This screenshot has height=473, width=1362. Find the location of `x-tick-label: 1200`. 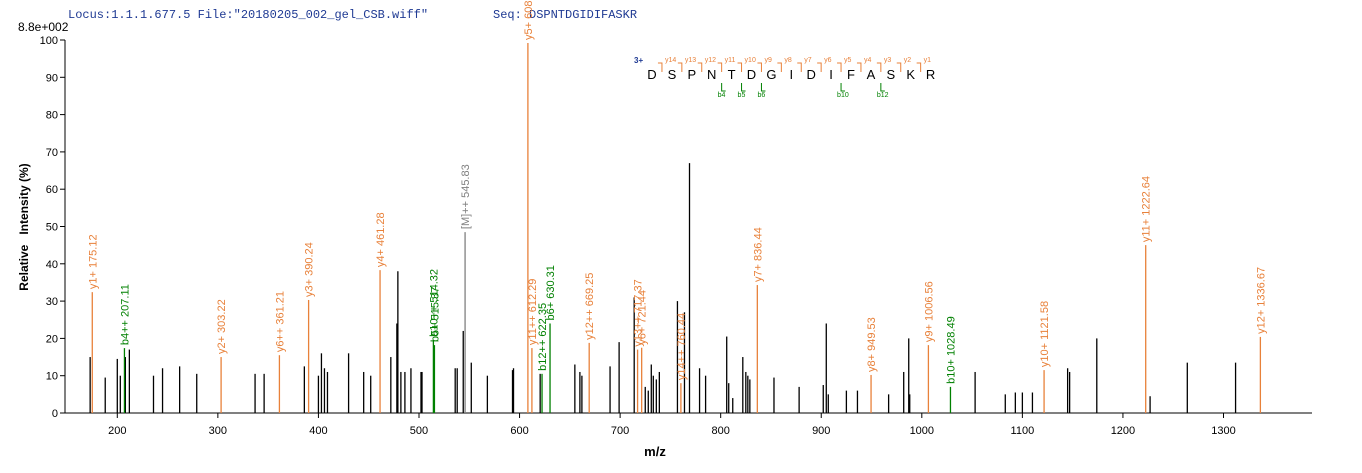

x-tick-label: 1200 is located at coordinates (1123, 431).